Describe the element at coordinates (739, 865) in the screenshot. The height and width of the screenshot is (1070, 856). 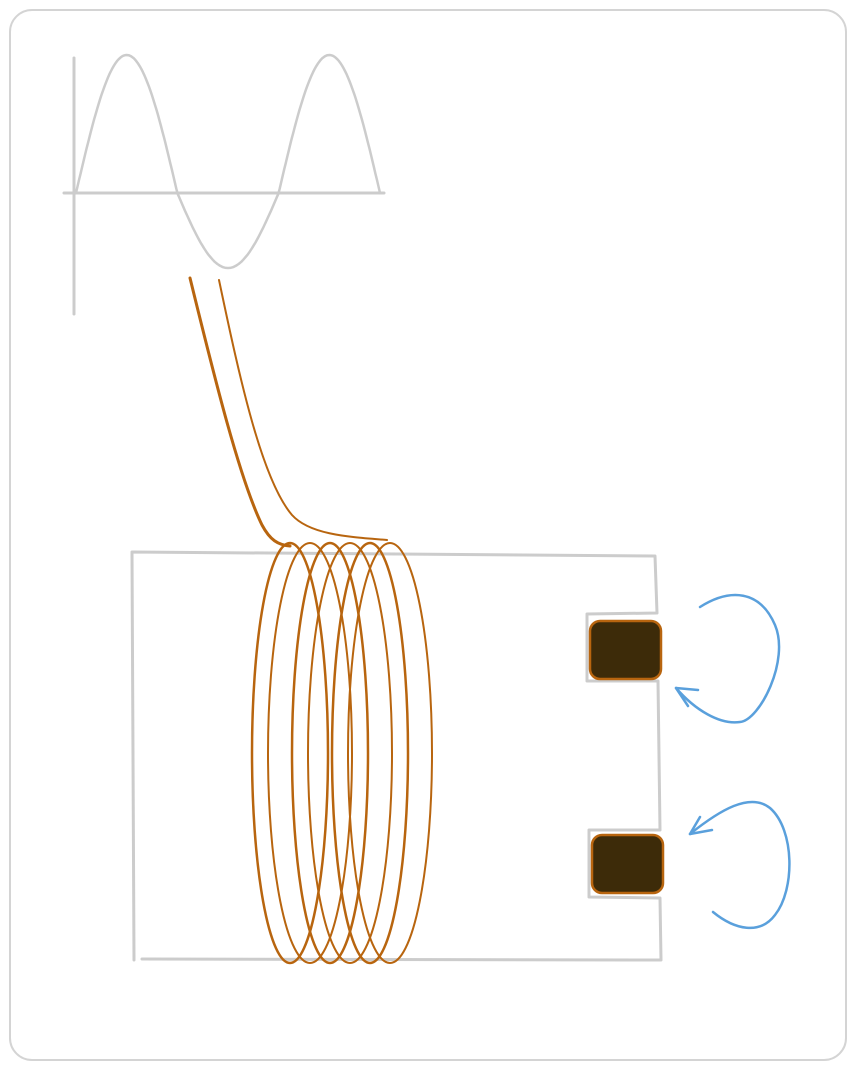
I see `eddy-arrow-lower` at that location.